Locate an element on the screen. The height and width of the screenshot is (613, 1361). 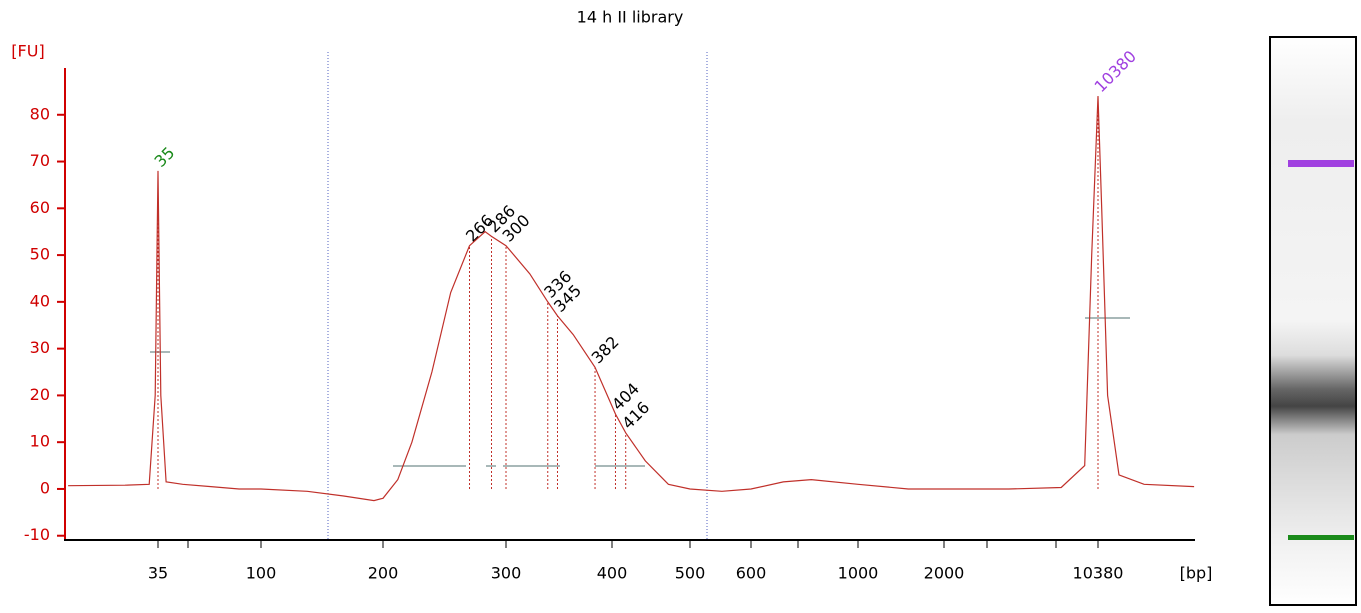
x-tick-label: 400 is located at coordinates (612, 573).